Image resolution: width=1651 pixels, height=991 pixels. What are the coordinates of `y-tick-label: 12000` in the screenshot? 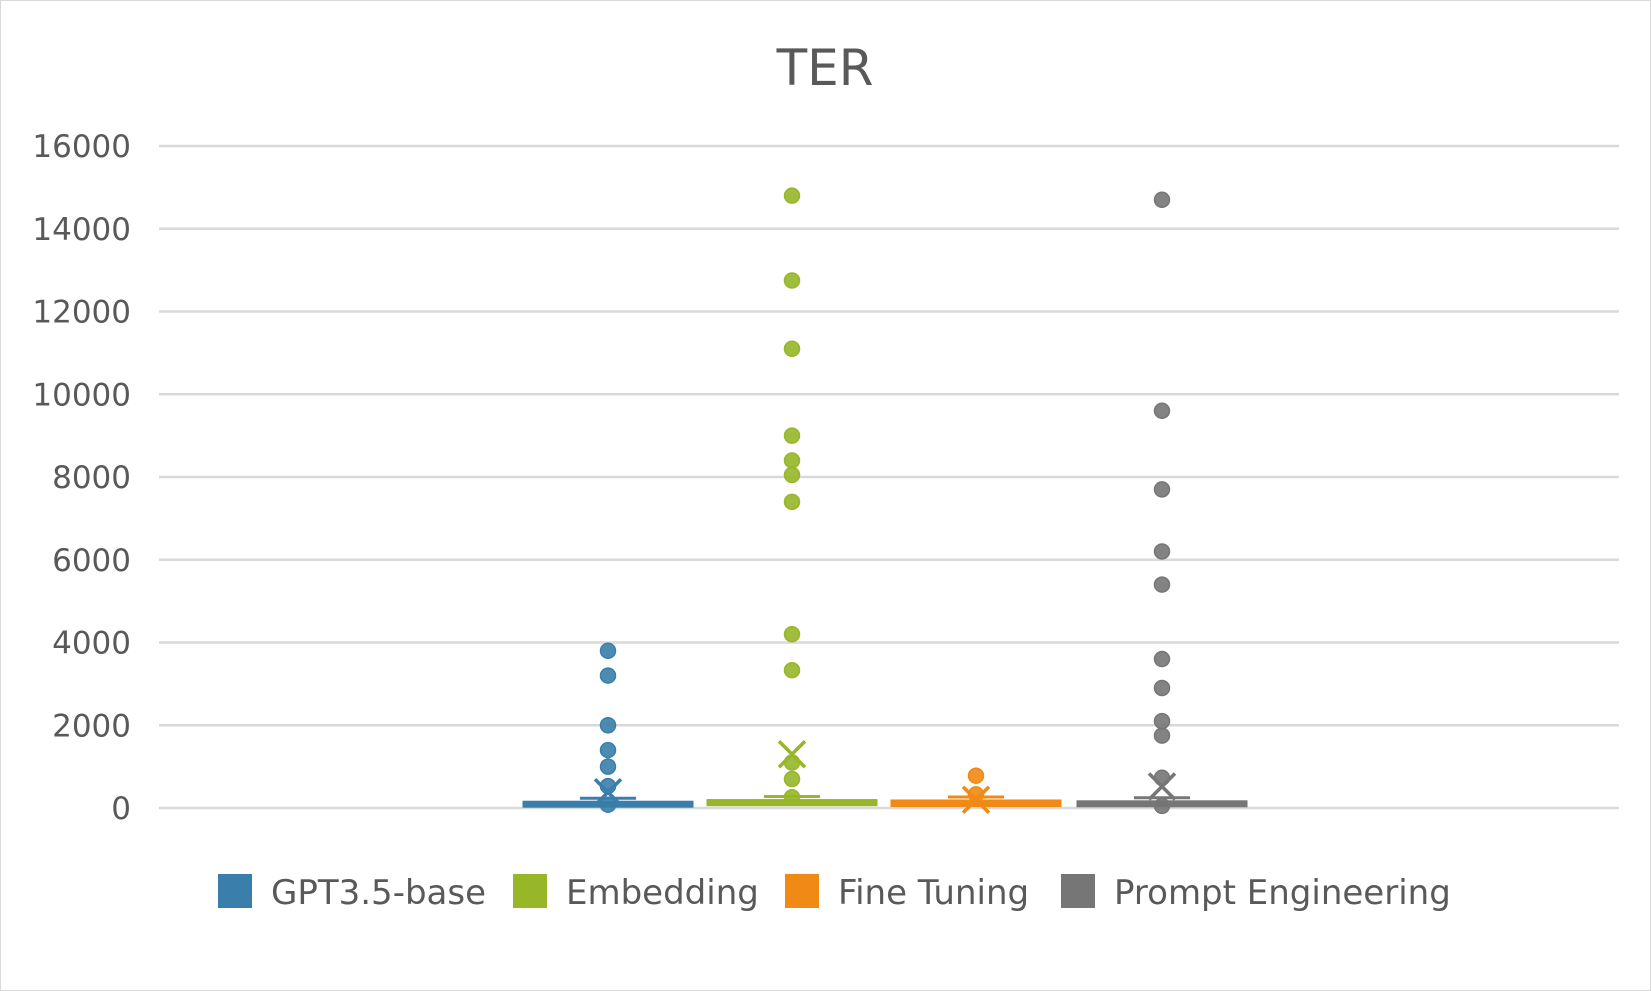 It's located at (81, 313).